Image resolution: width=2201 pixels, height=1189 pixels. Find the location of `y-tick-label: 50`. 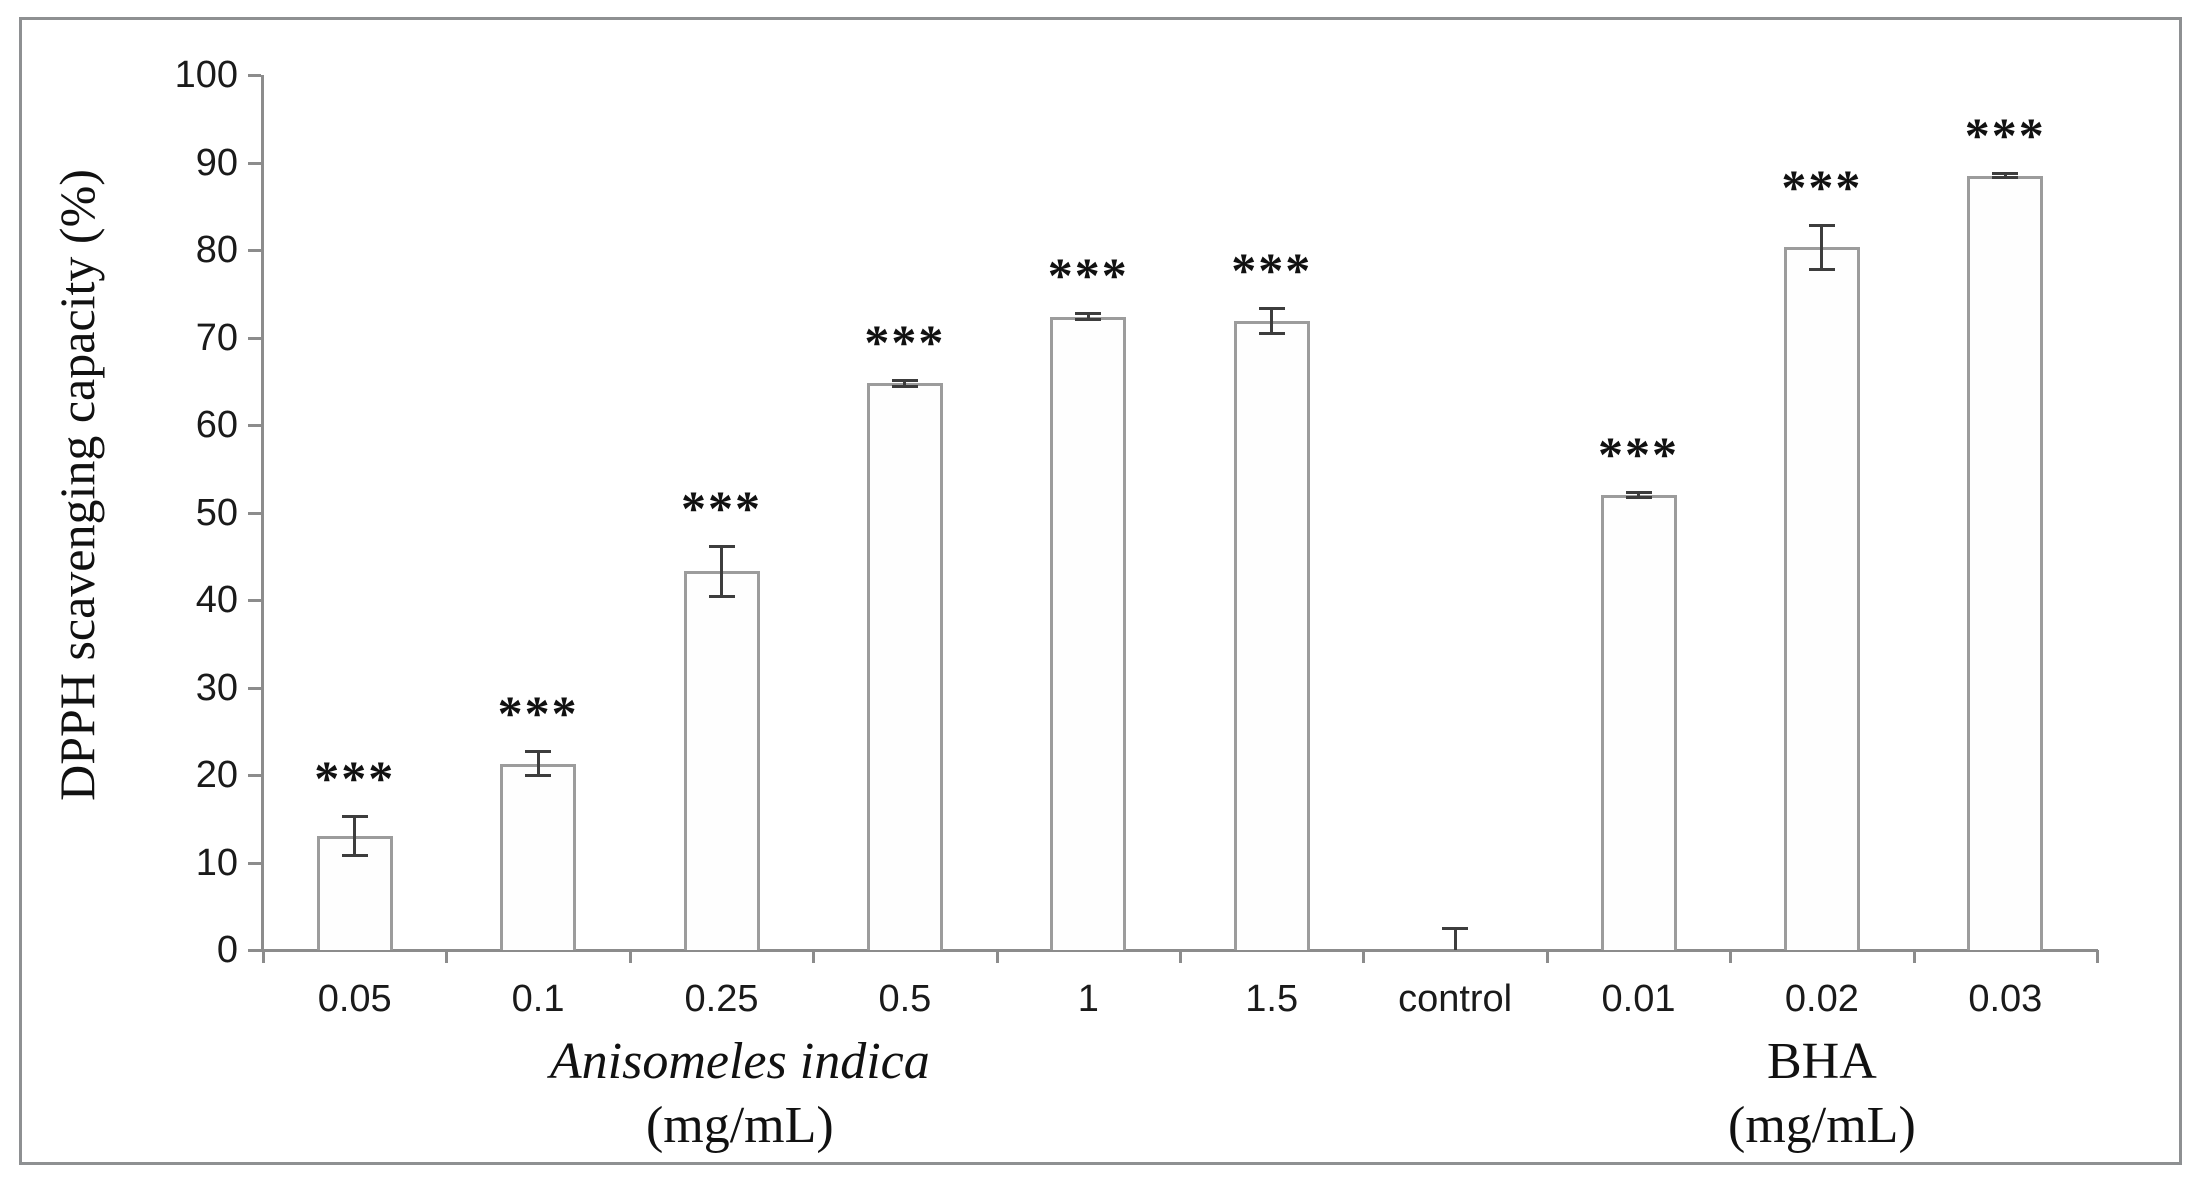

y-tick-label: 50 is located at coordinates (216, 512).